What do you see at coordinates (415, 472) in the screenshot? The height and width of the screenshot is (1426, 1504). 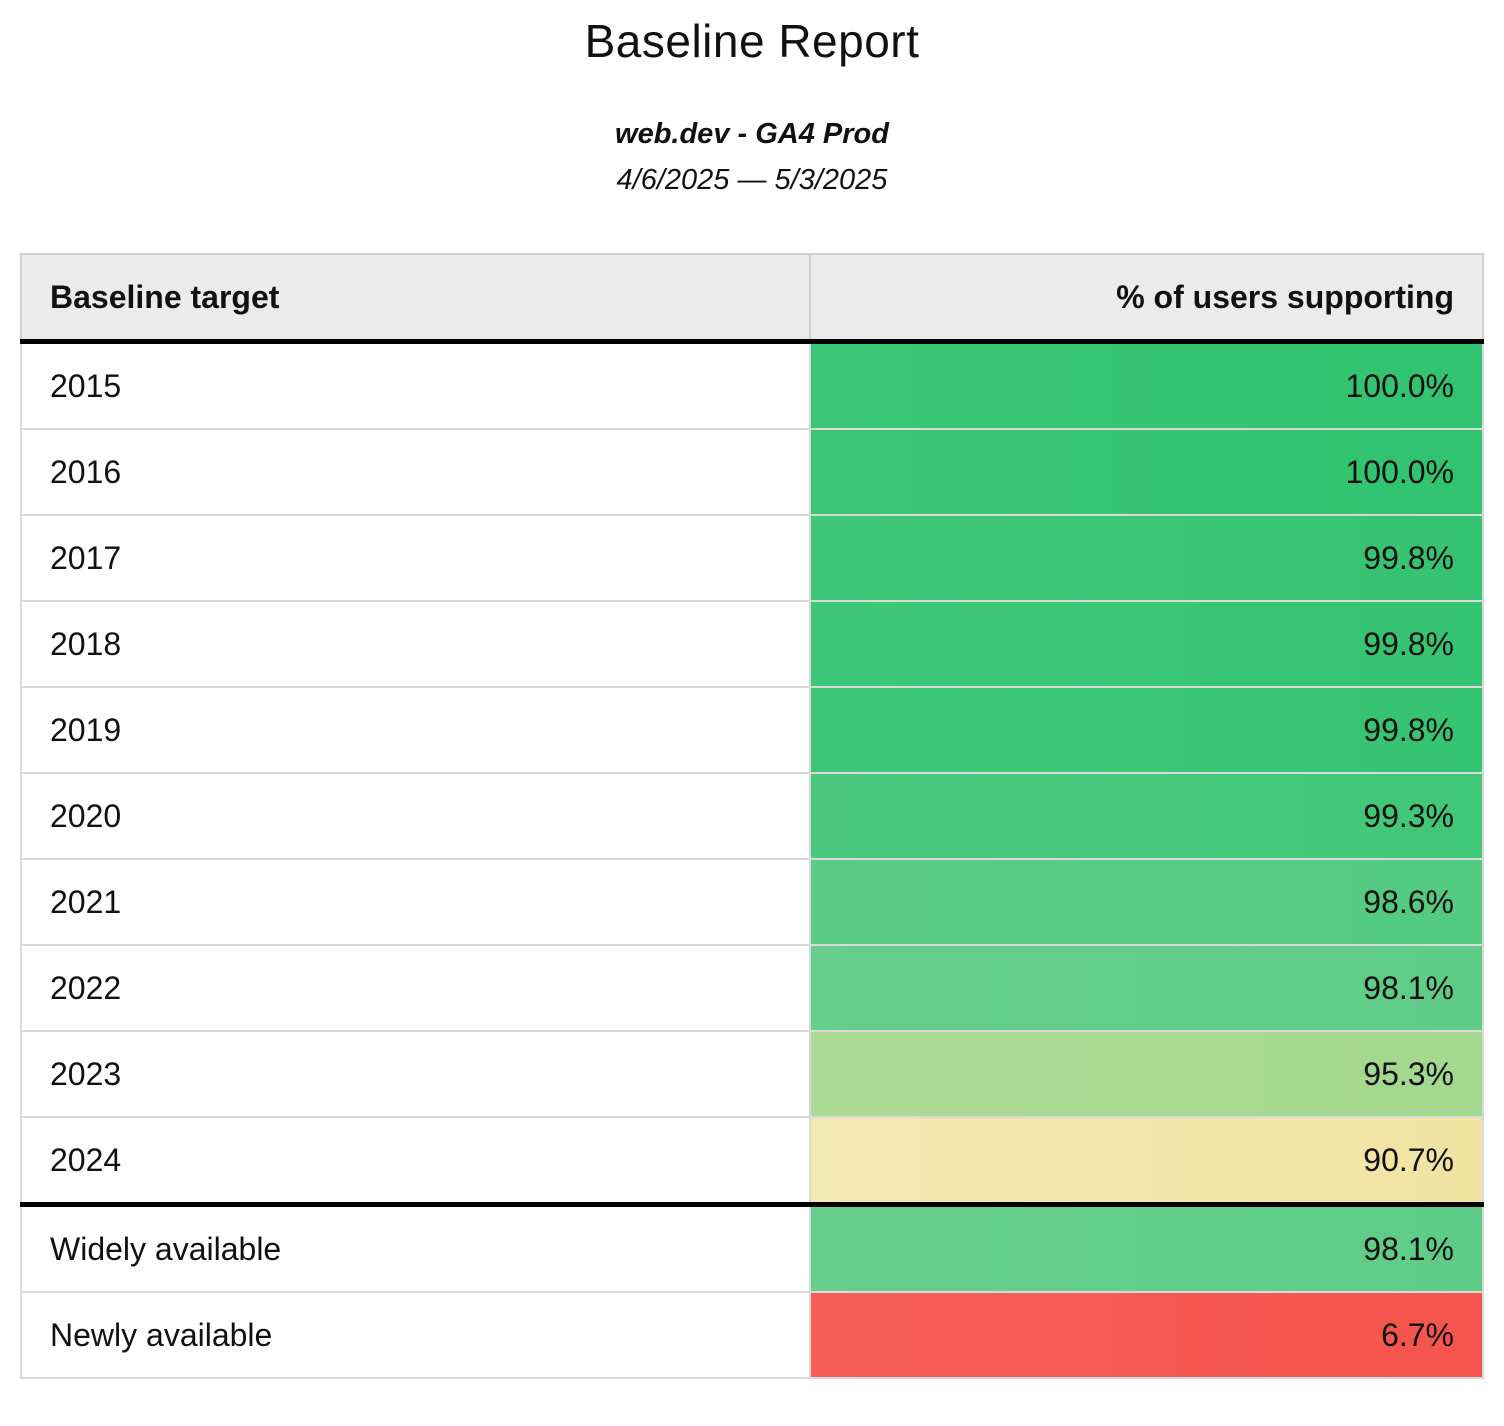 I see `baseline-target-cell: 2016` at bounding box center [415, 472].